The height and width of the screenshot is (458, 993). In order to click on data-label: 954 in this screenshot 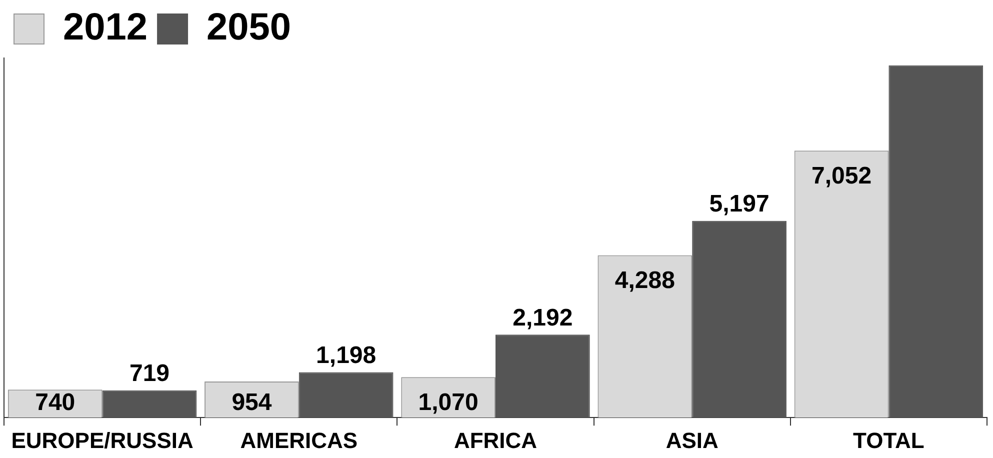, I will do `click(252, 402)`.